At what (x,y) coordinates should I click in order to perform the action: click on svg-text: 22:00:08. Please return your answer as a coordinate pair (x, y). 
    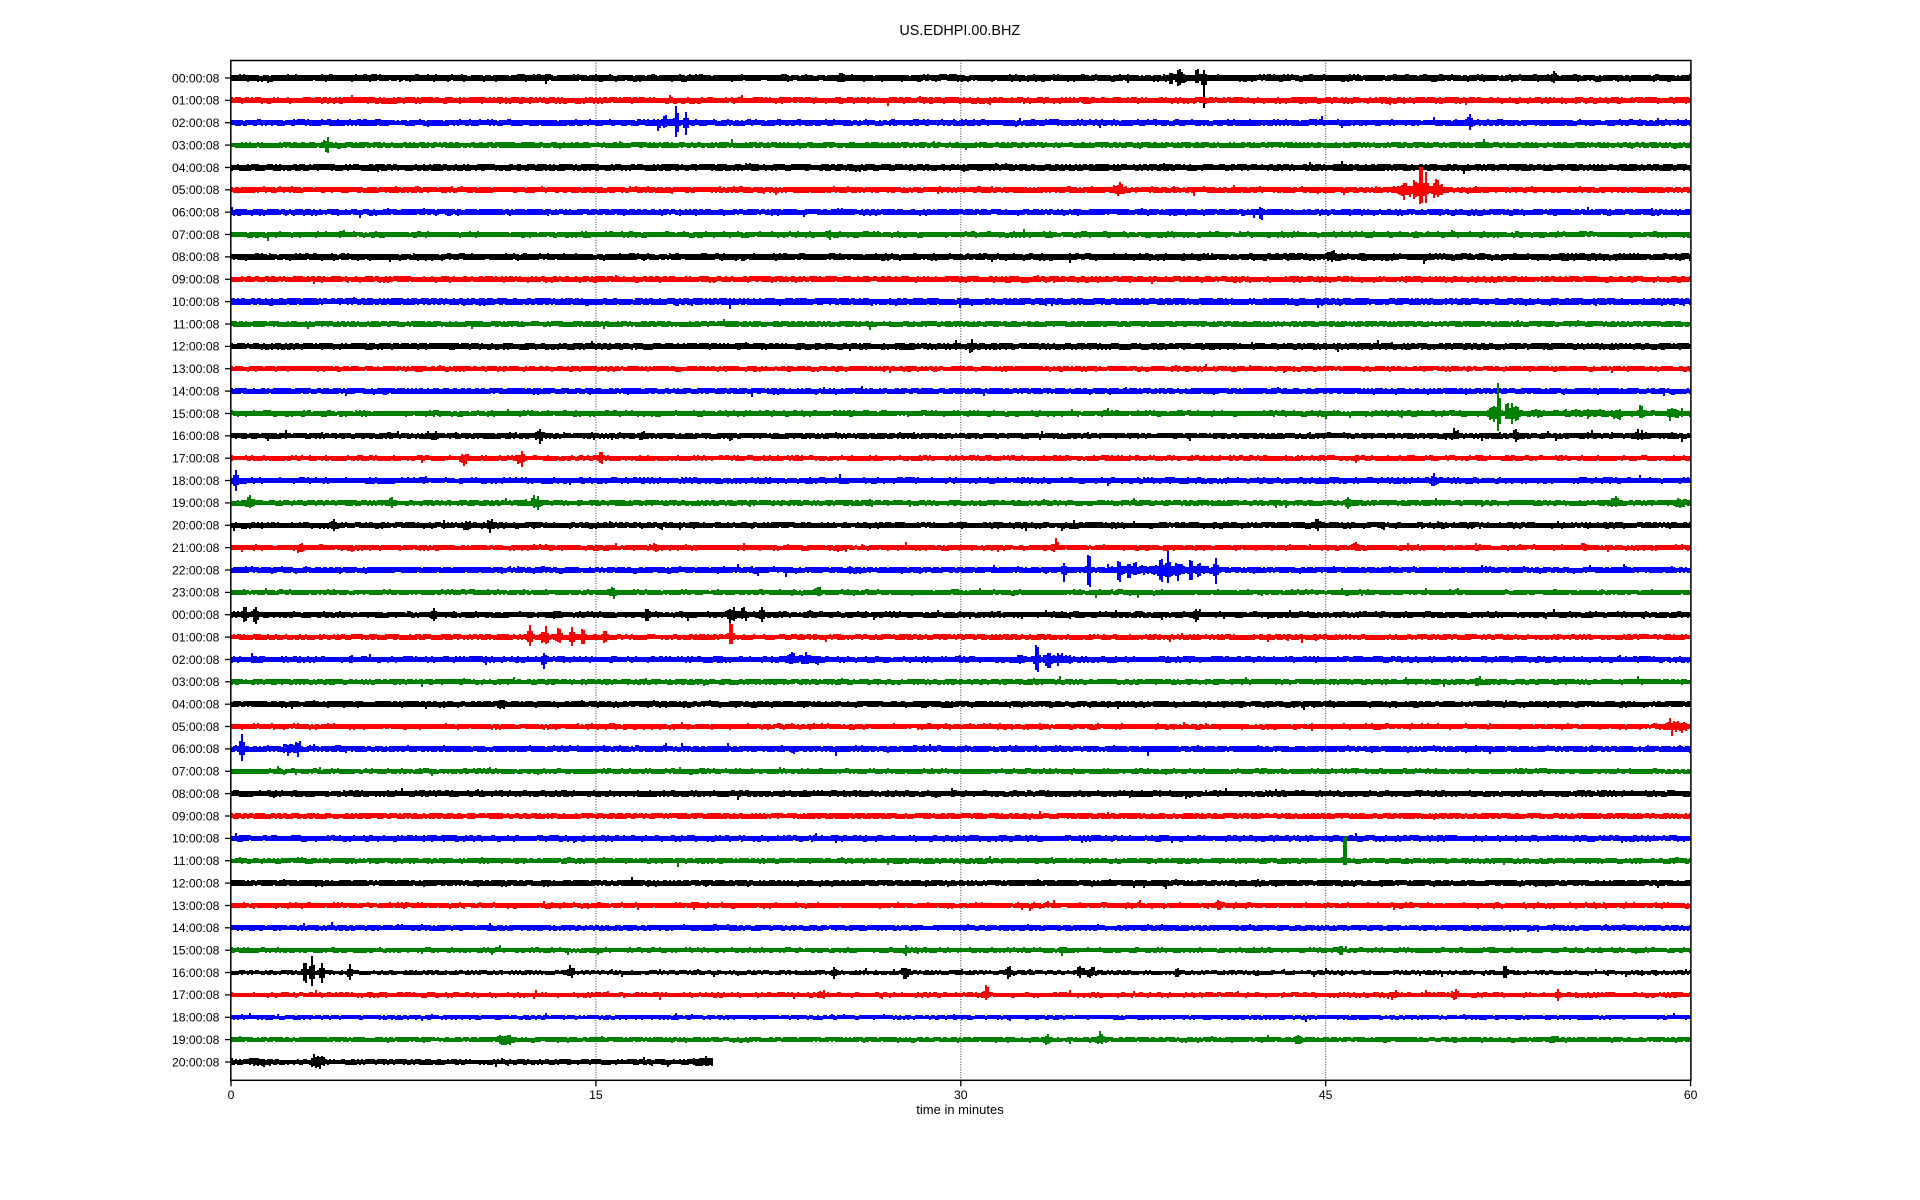
    Looking at the image, I should click on (196, 570).